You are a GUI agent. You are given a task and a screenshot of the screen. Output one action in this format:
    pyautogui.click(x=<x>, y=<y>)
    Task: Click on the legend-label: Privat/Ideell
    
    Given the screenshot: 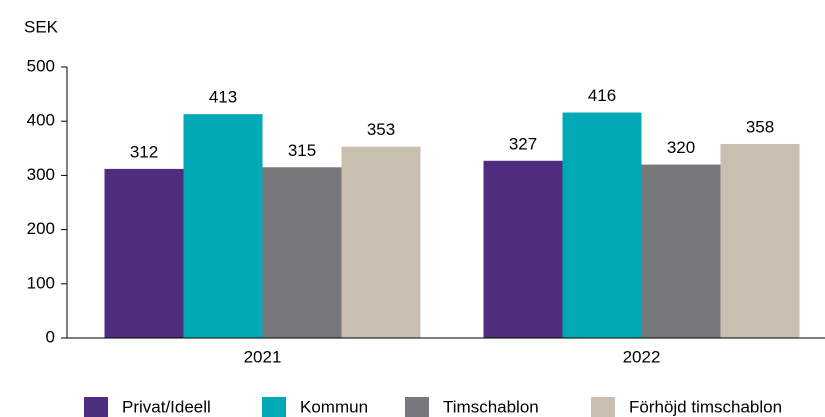 What is the action you would take?
    pyautogui.click(x=166, y=406)
    